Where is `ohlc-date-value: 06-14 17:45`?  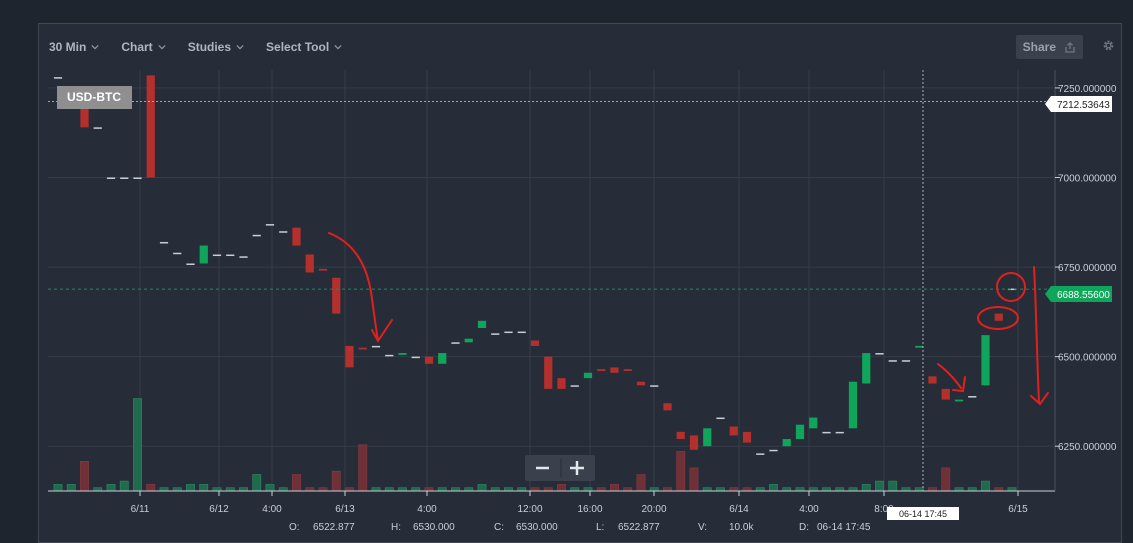 ohlc-date-value: 06-14 17:45 is located at coordinates (844, 527).